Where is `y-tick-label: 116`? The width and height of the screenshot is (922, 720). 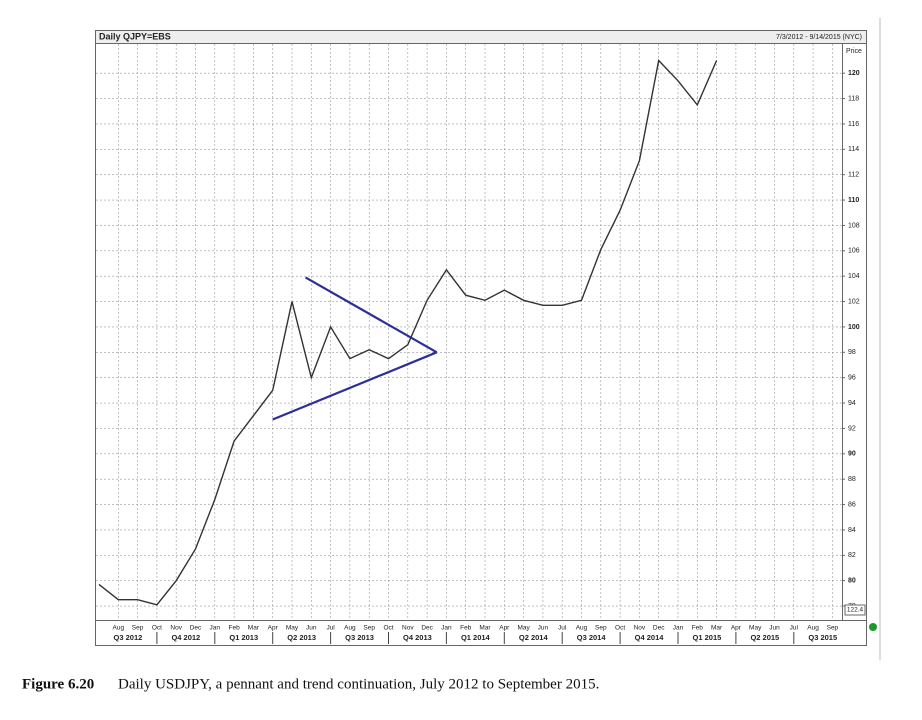
y-tick-label: 116 is located at coordinates (853, 124).